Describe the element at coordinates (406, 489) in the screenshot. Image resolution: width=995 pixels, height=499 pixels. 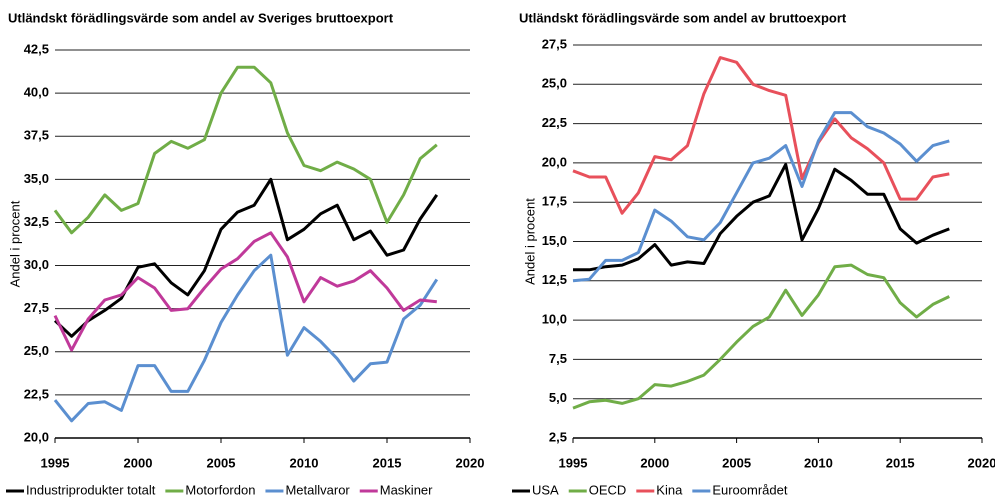
I see `legend-label: Maskiner` at that location.